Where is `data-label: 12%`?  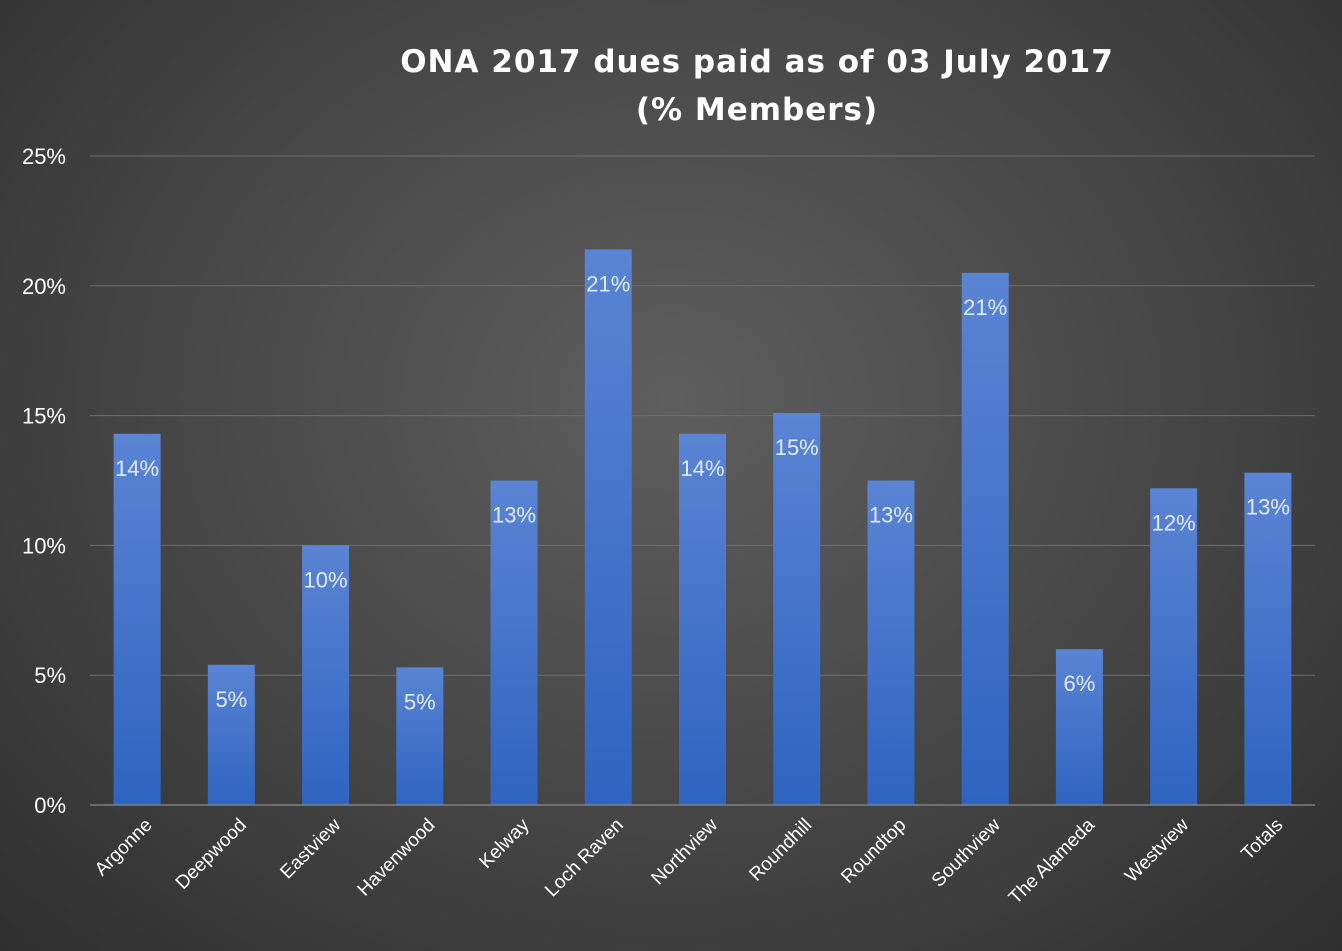
data-label: 12% is located at coordinates (1174, 522).